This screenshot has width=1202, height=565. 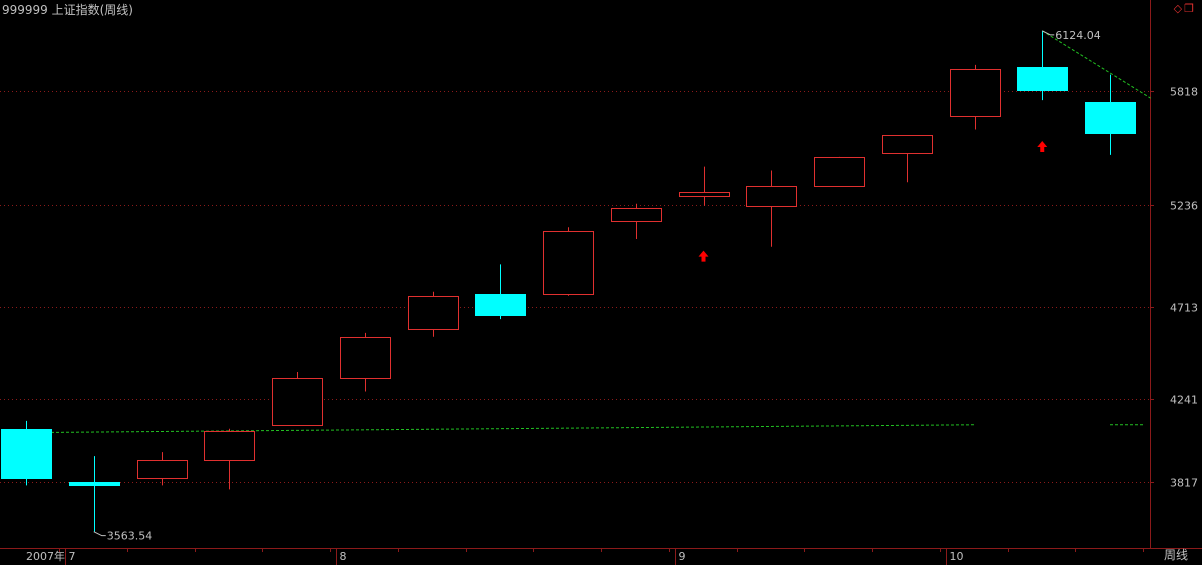 I want to click on restore-window-icon: ❐, so click(x=1190, y=8).